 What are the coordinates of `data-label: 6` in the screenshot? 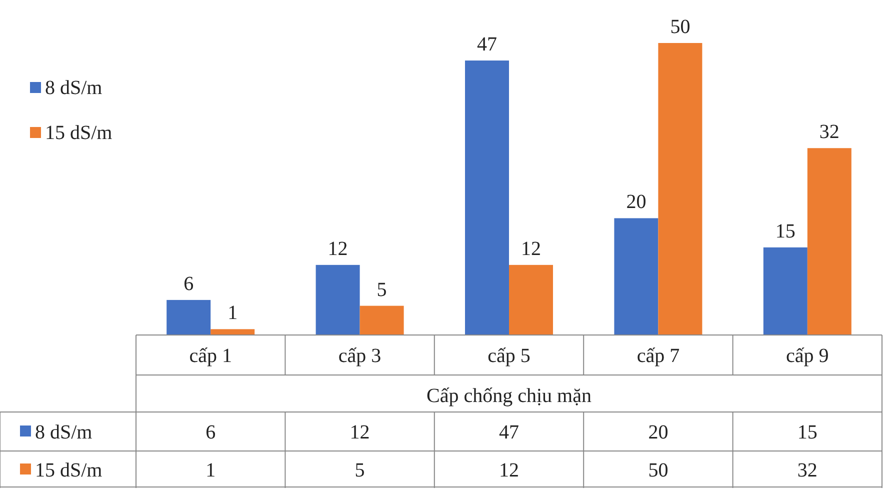 It's located at (189, 283).